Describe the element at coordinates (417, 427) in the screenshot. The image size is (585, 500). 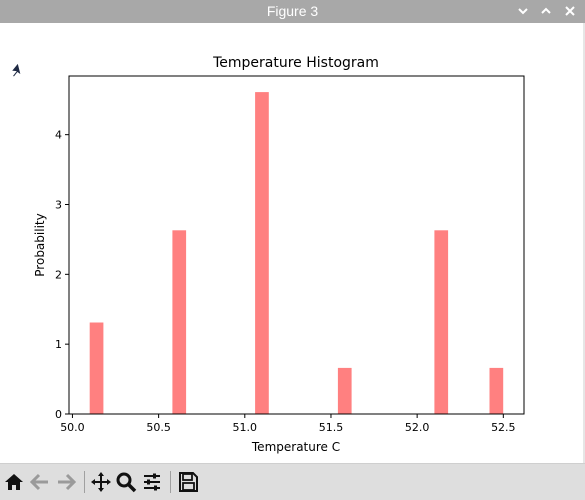
I see `x-tick-label: 52.0` at that location.